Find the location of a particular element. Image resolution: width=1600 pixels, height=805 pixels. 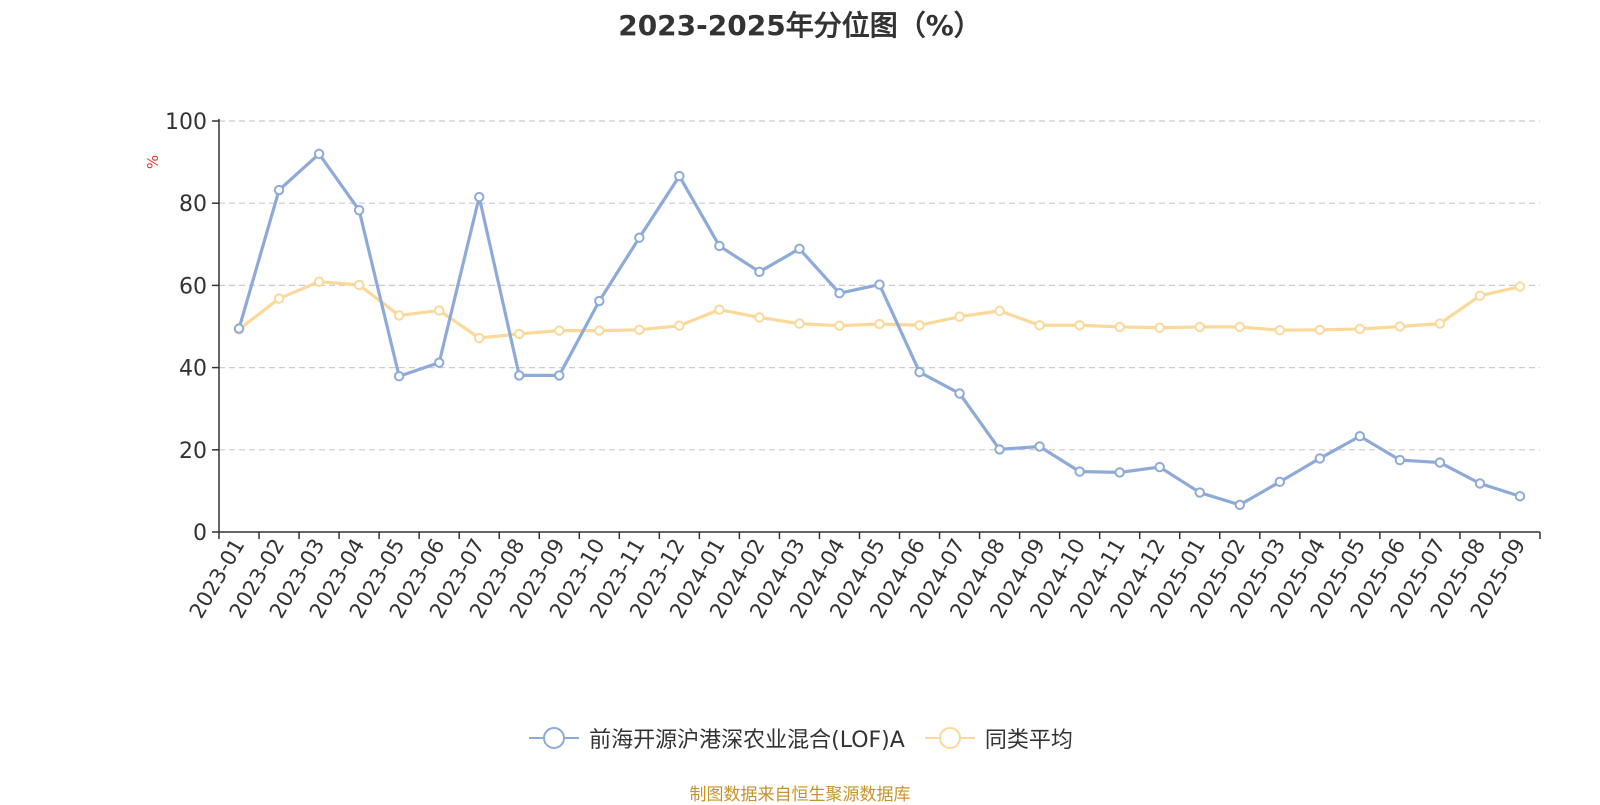

legend-item-peer-average: 同类平均 is located at coordinates (998, 738).